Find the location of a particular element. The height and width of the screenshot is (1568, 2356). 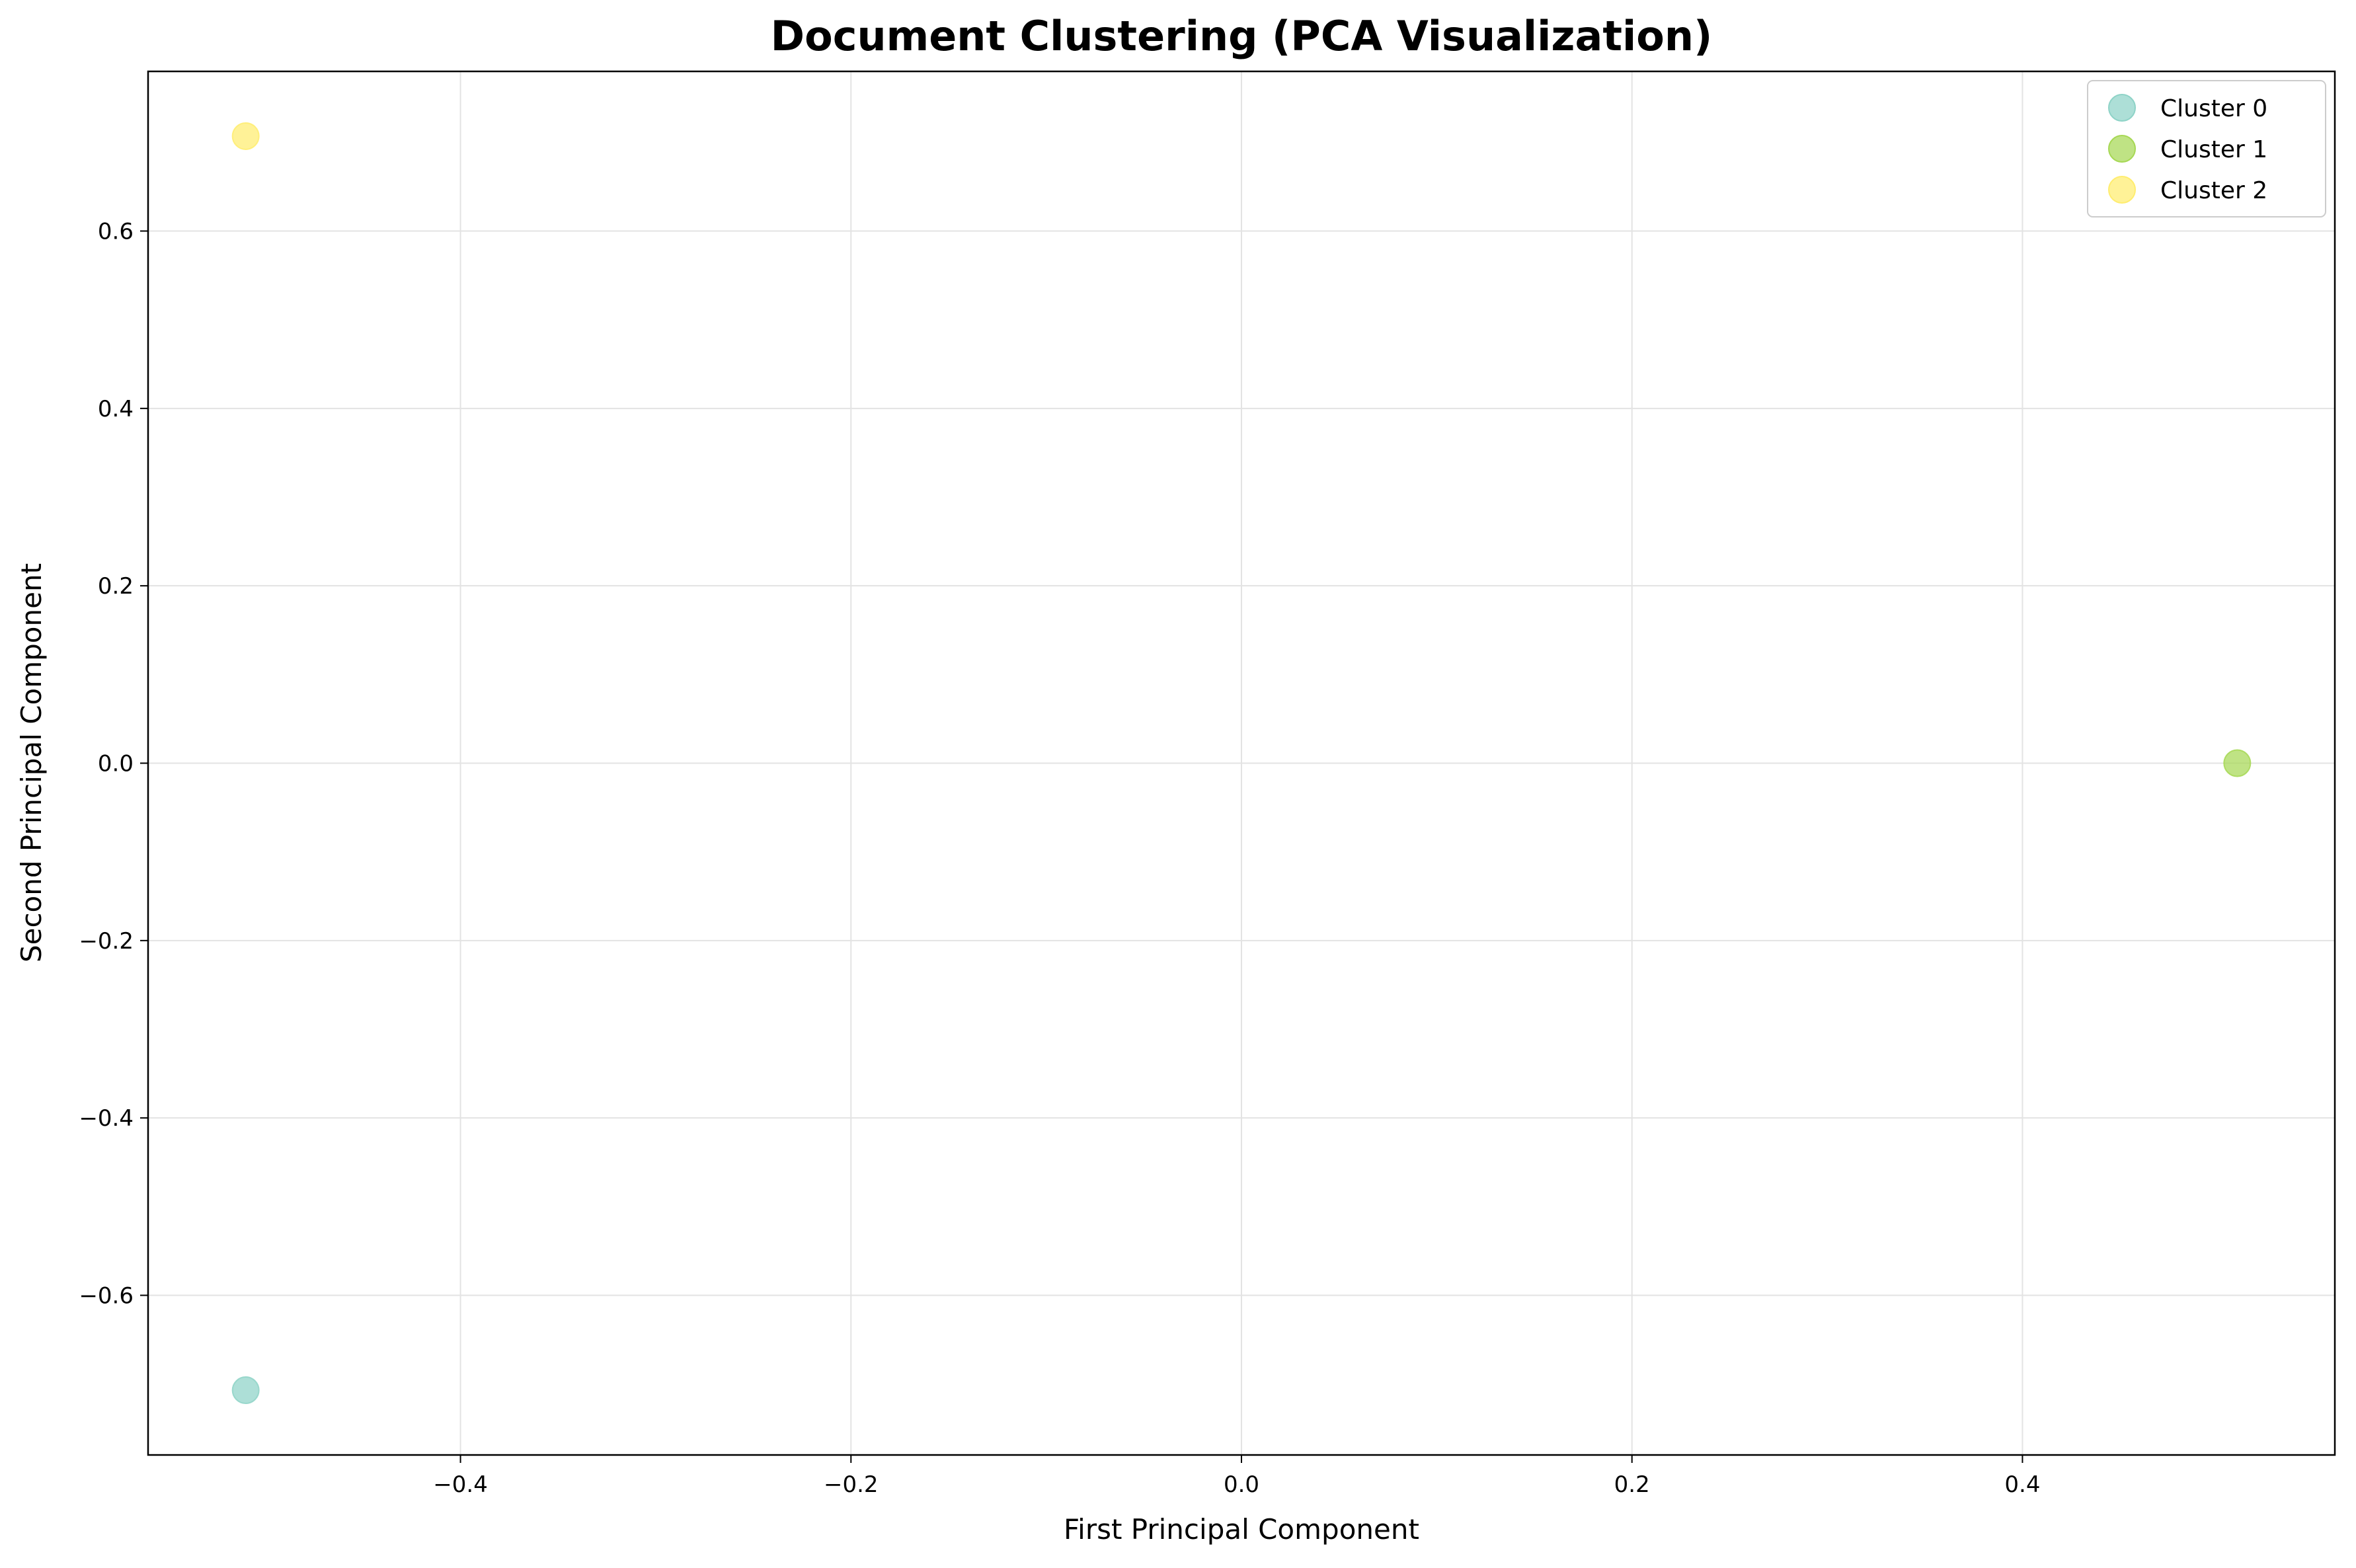

legend: Cluster 0 Cluster 1 Cluster 2 is located at coordinates (2206, 148).